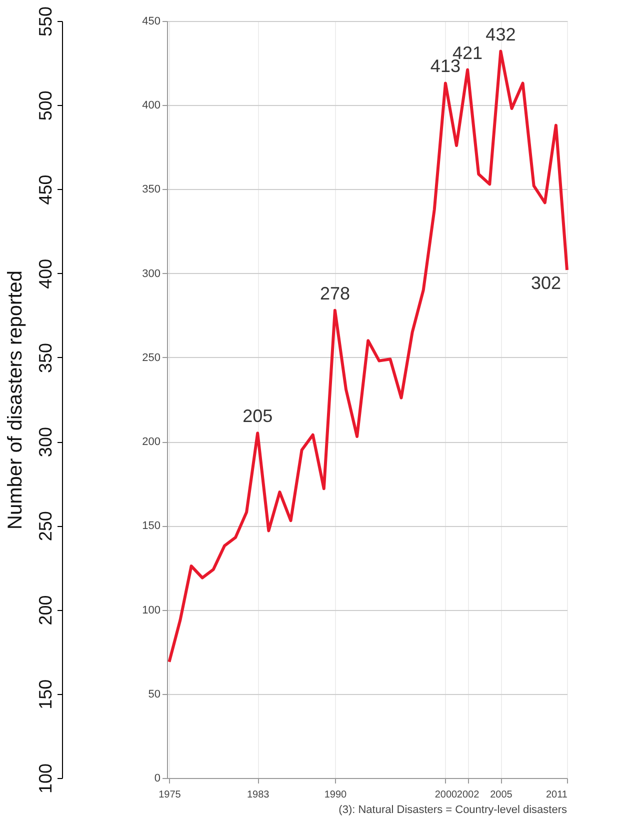  What do you see at coordinates (336, 795) in the screenshot?
I see `x-tick-label: 1990` at bounding box center [336, 795].